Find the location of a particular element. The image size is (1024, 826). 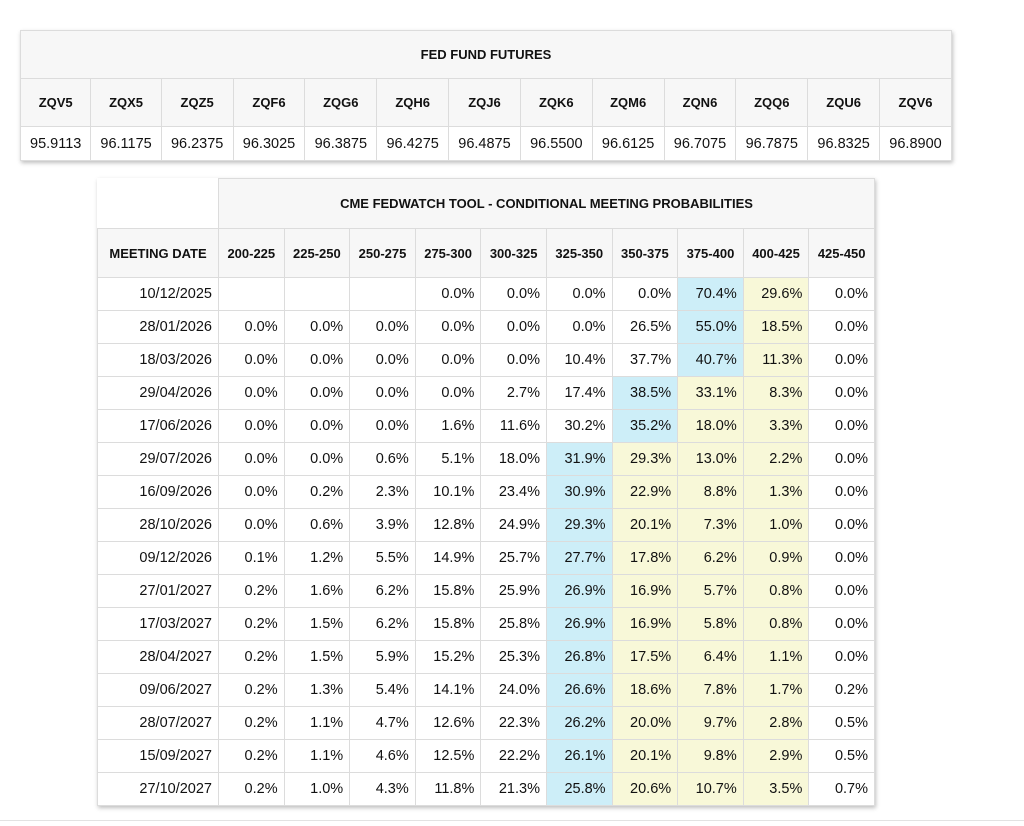

probability-cell: 1.0% is located at coordinates (776, 525).